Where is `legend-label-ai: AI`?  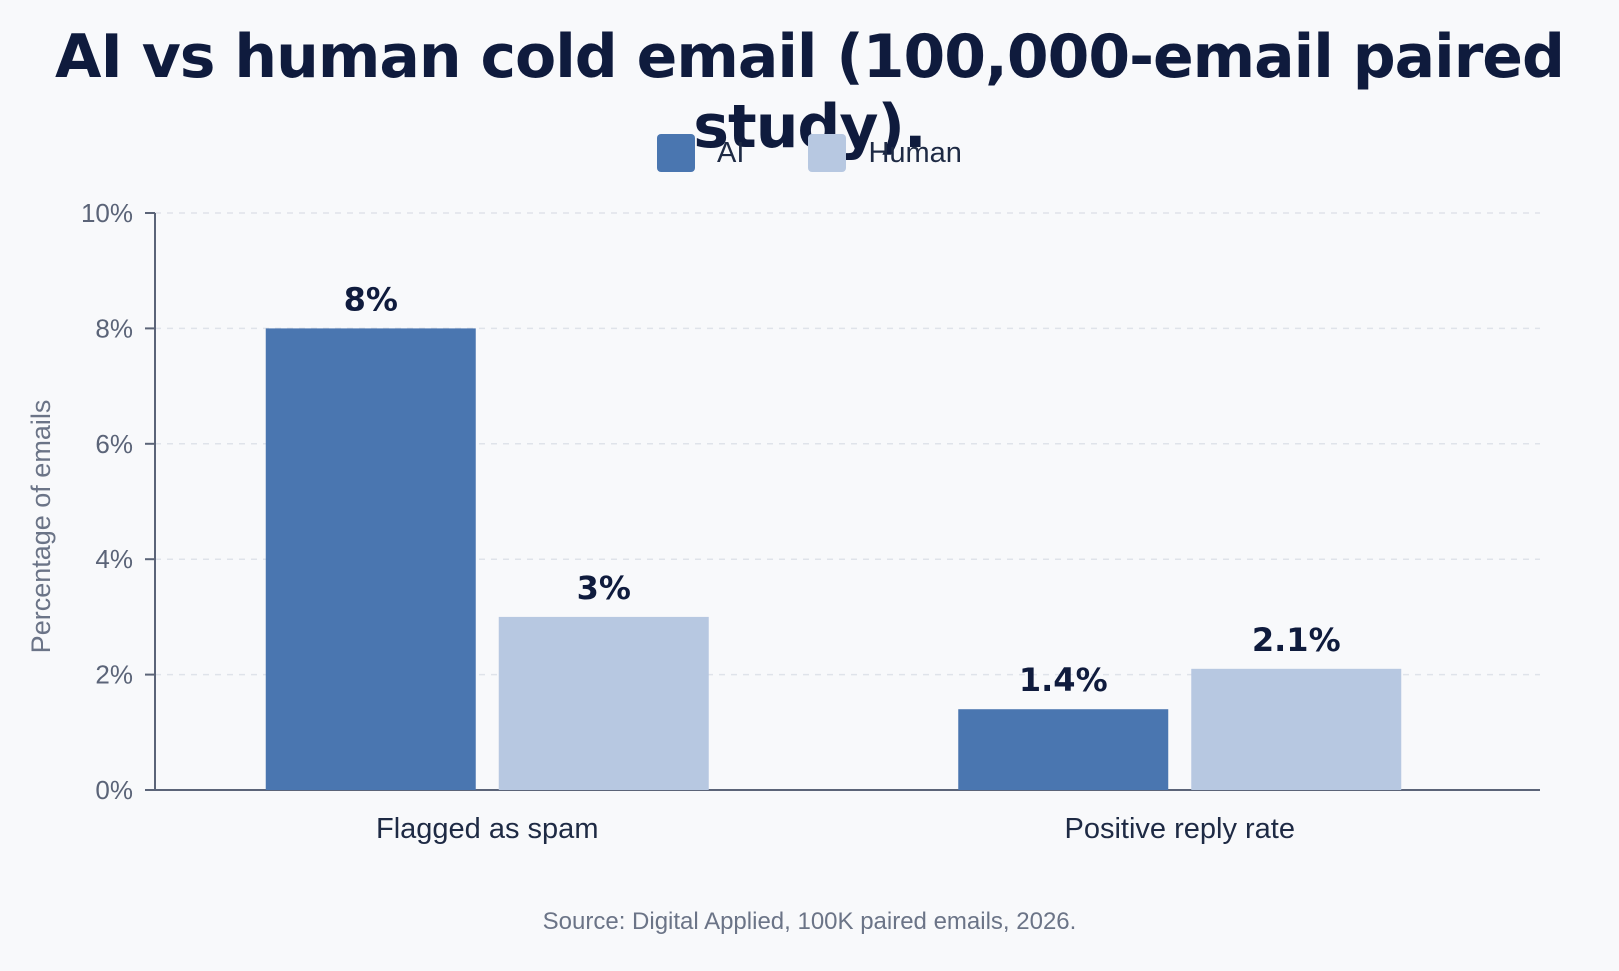
legend-label-ai: AI is located at coordinates (731, 152).